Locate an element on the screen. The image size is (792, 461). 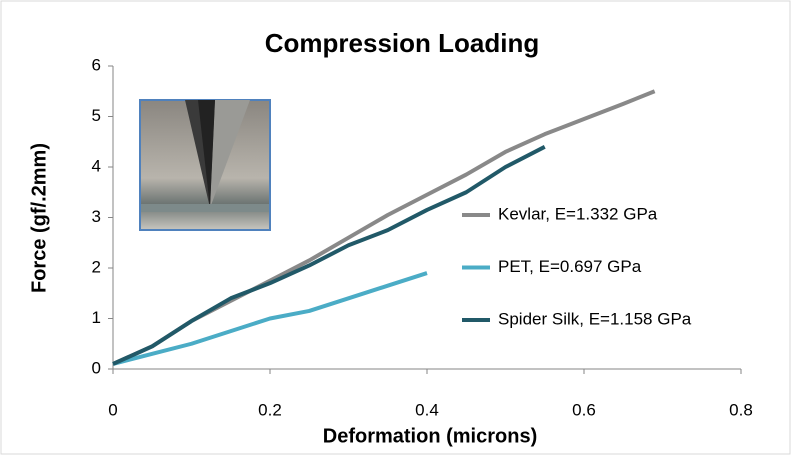
inset-photo is located at coordinates (205, 165).